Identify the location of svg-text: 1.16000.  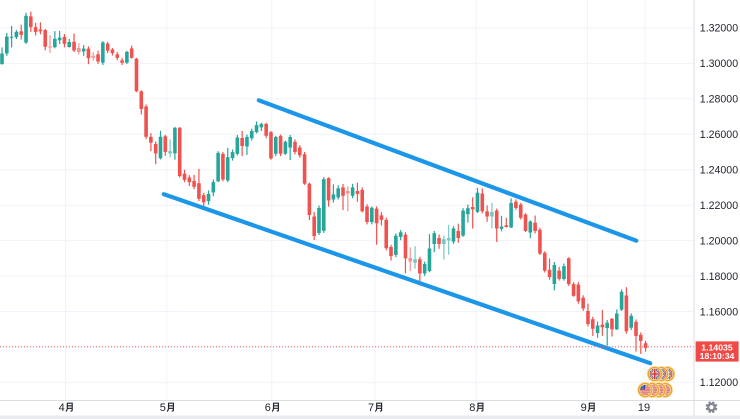
(719, 312).